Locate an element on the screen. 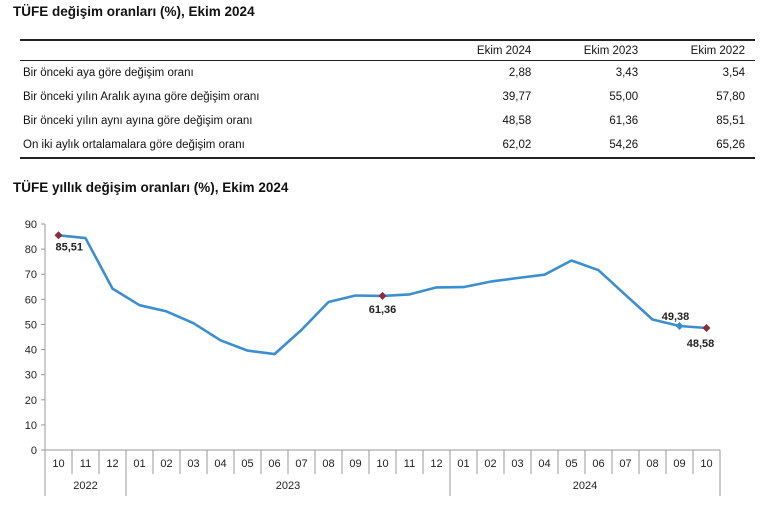 This screenshot has width=768, height=507. year-label: 2023 is located at coordinates (288, 486).